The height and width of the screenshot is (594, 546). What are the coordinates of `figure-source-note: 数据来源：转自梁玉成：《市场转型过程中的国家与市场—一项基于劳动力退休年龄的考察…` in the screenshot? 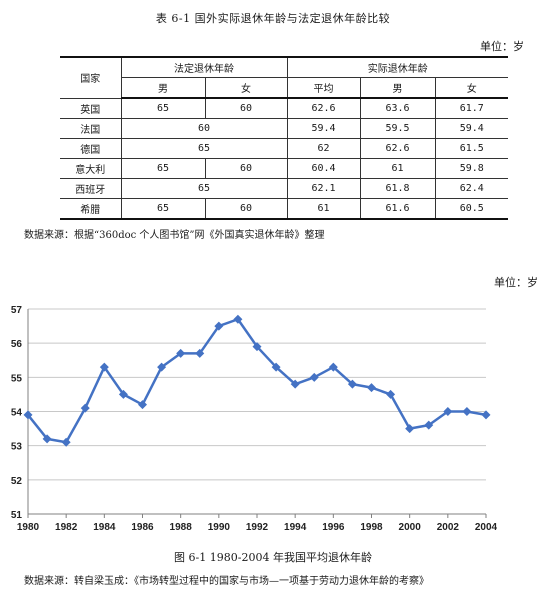 It's located at (226, 581).